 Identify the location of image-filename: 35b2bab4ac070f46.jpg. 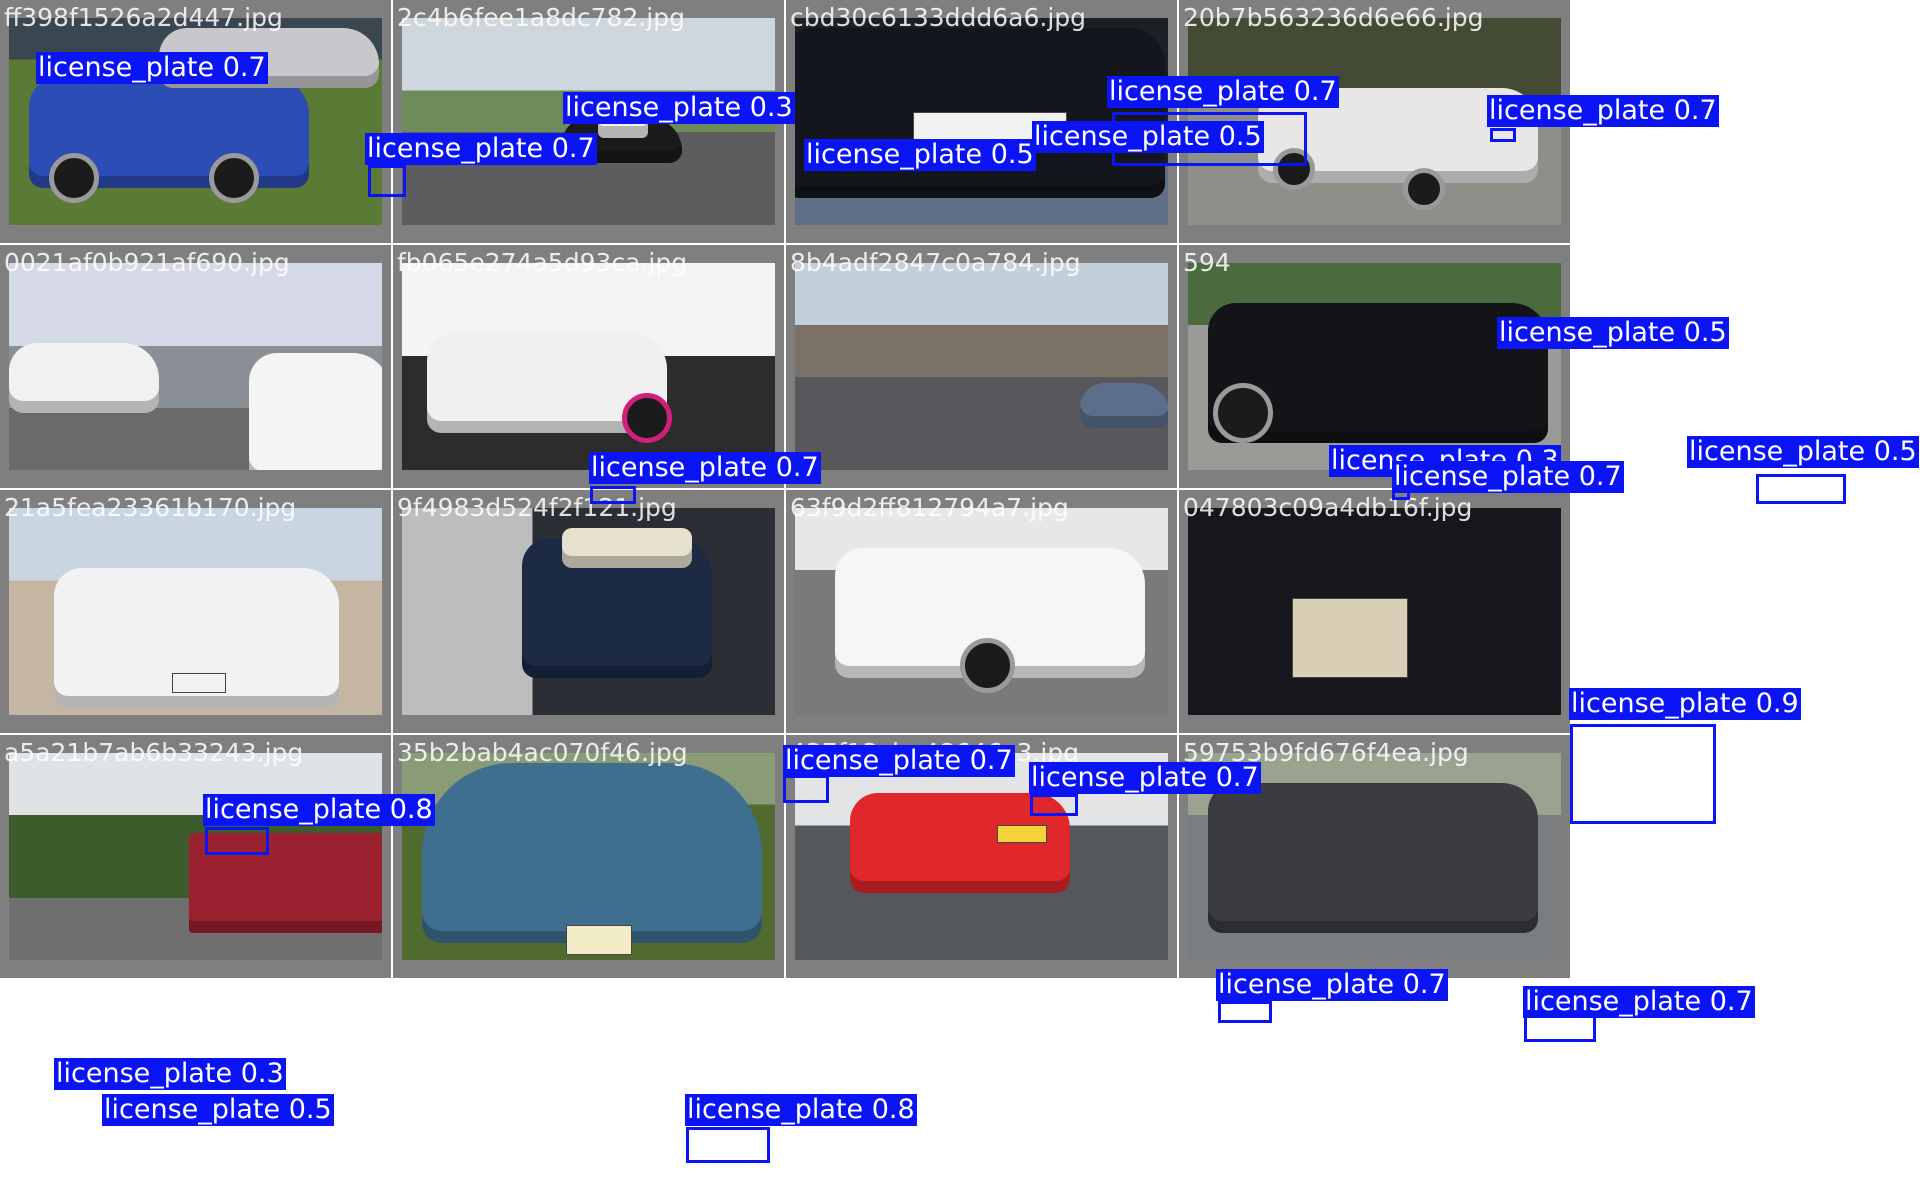
(542, 752).